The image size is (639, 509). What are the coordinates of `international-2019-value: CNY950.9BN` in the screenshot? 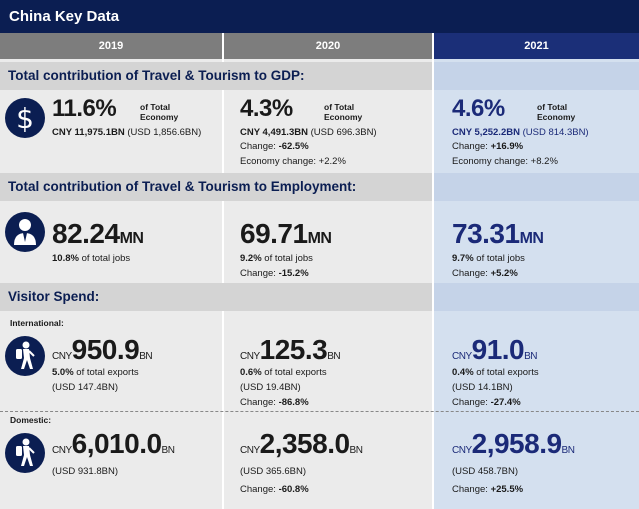 It's located at (102, 349).